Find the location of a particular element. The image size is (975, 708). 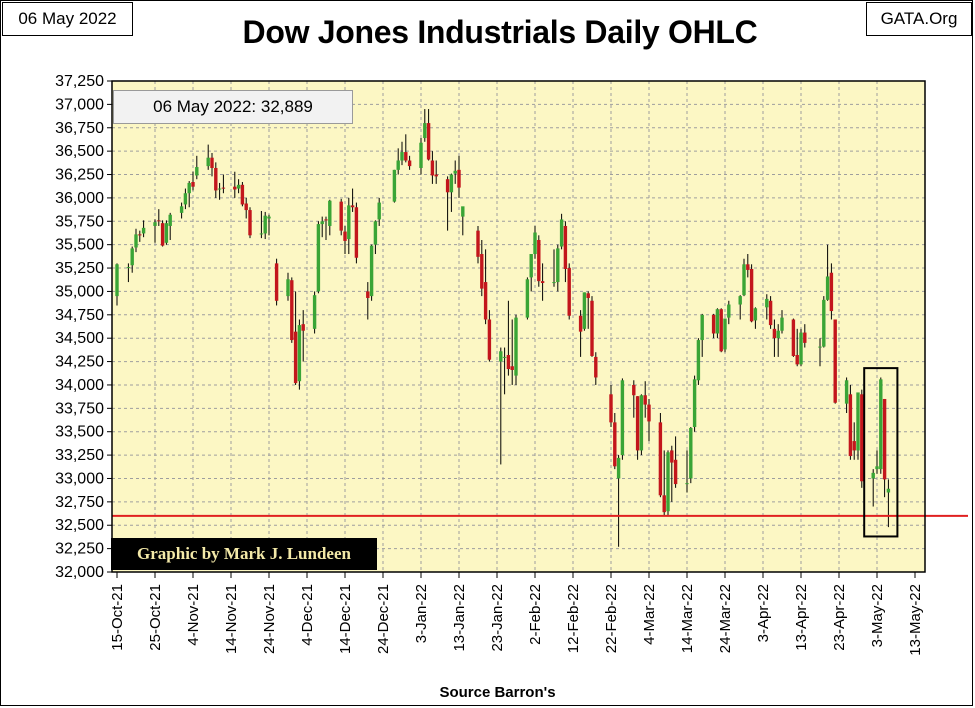

chart-title: Dow Jones Industrials Daily OHLC is located at coordinates (500, 32).